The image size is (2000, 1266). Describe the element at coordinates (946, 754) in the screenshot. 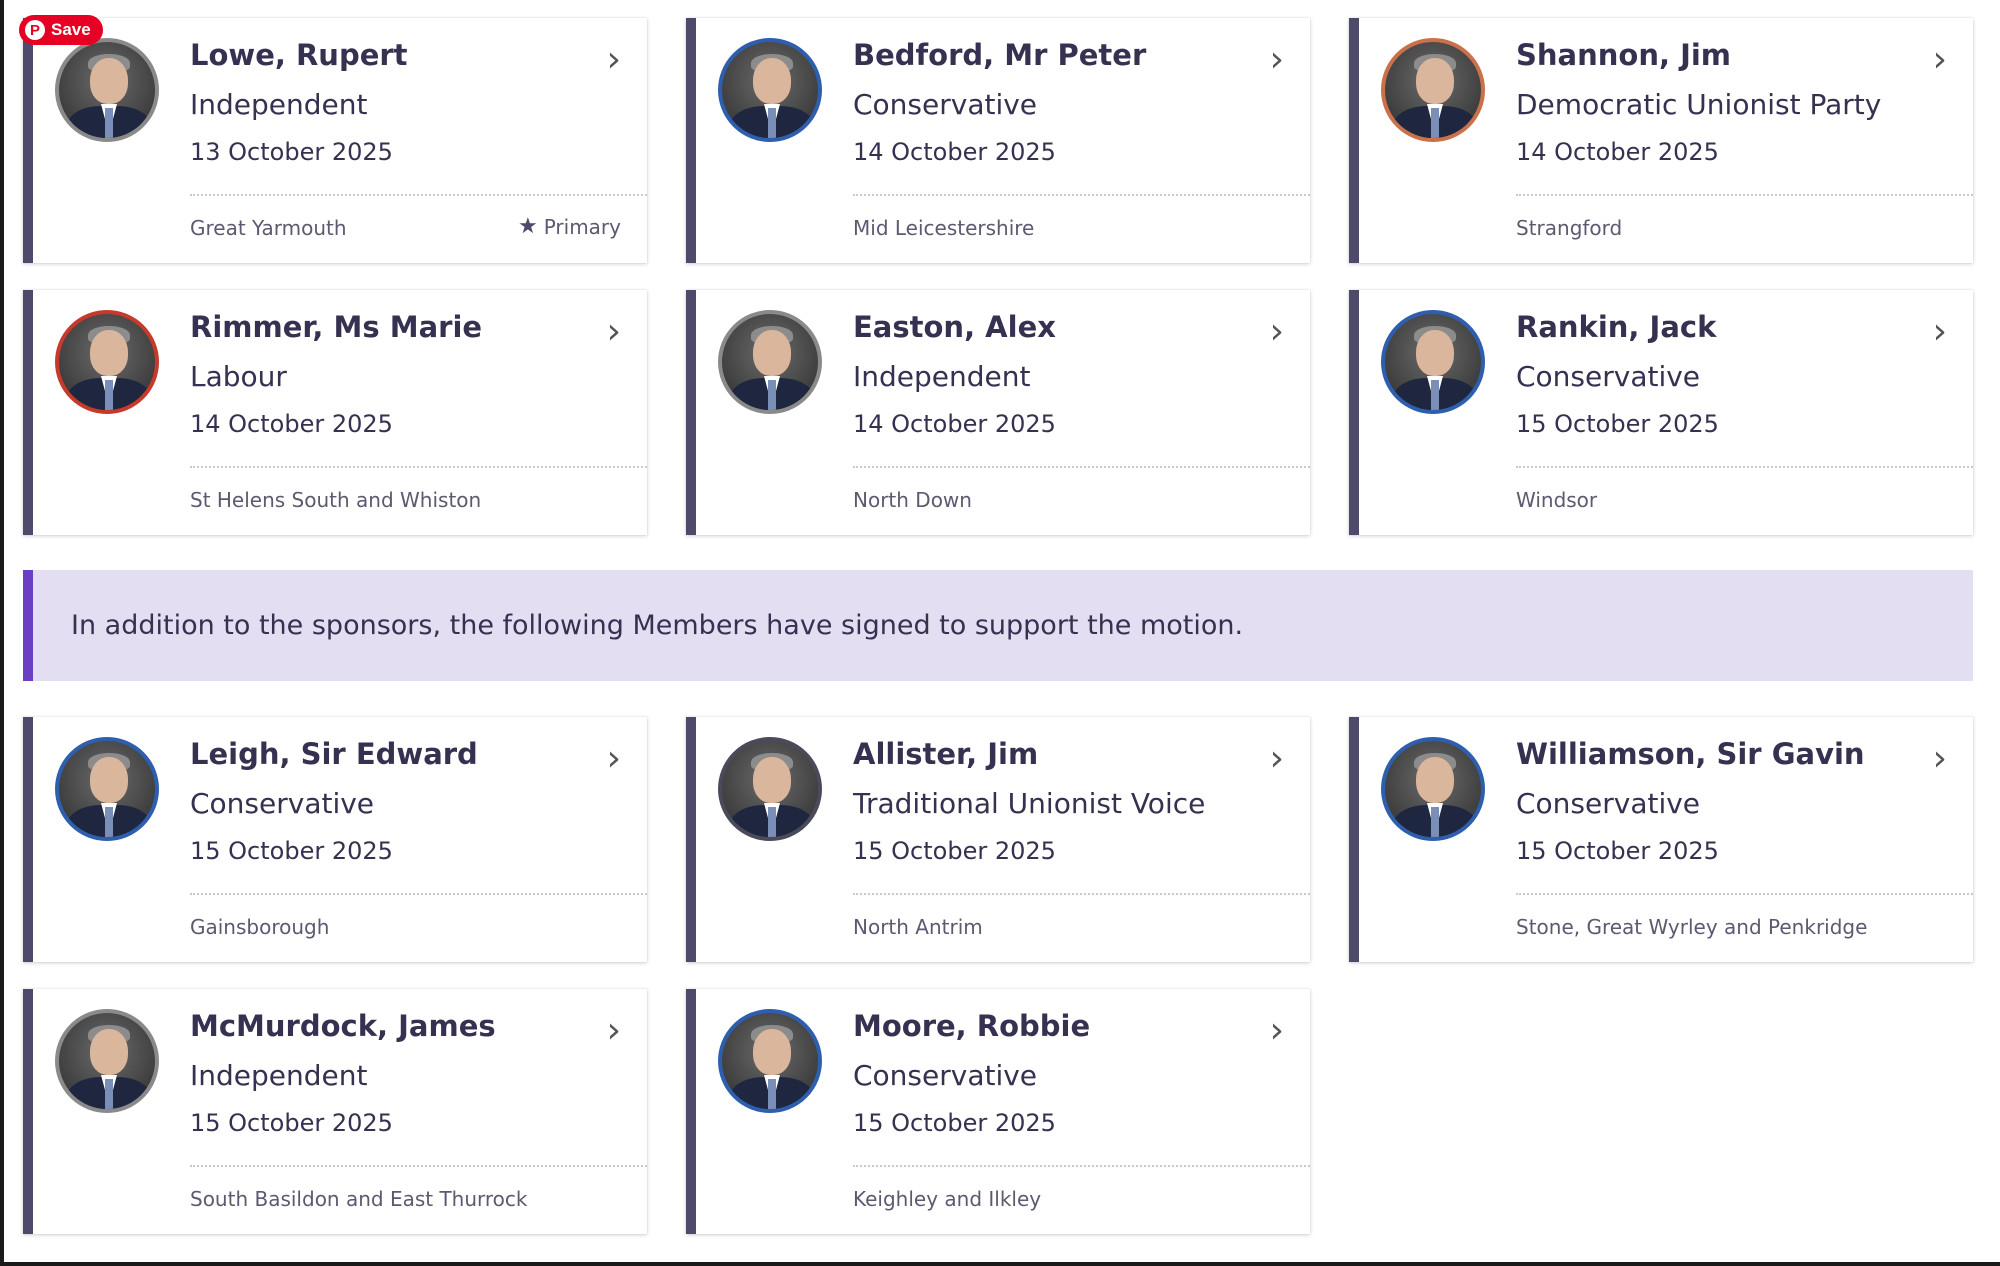

I see `member-name: Allister, Jim` at that location.